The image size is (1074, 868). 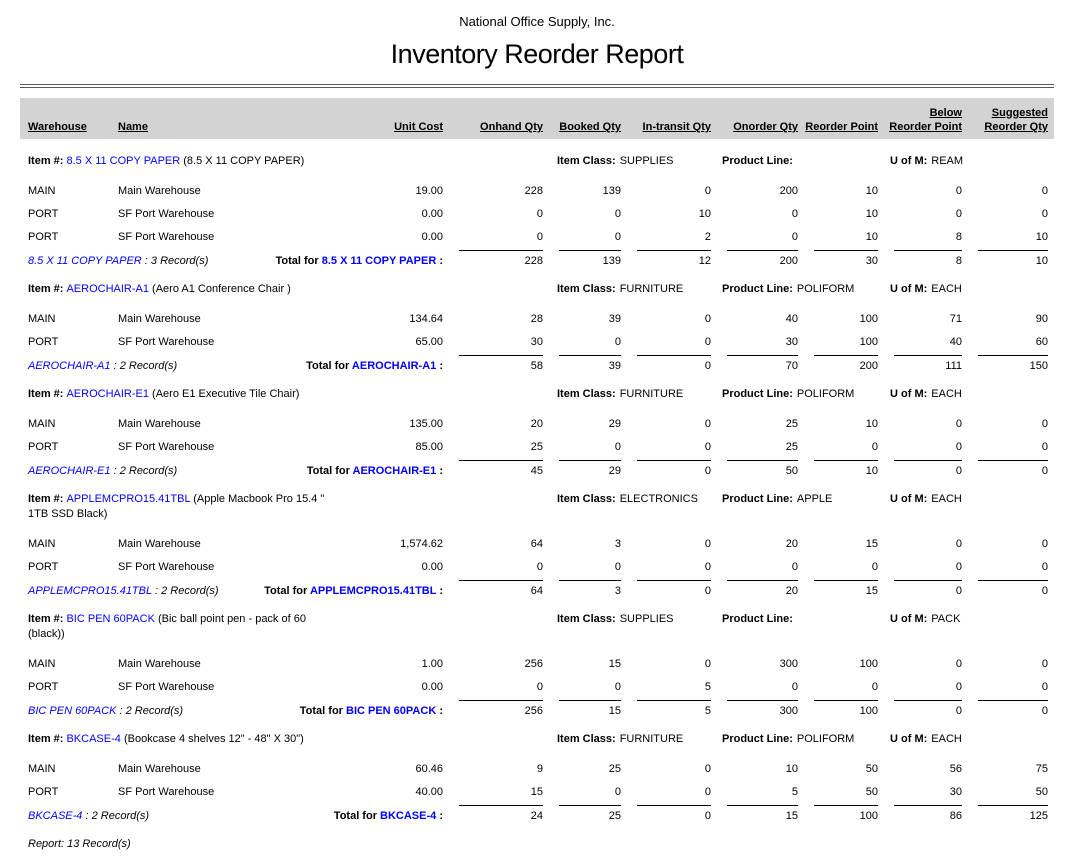 I want to click on booked-qty-cell: 29, so click(x=614, y=424).